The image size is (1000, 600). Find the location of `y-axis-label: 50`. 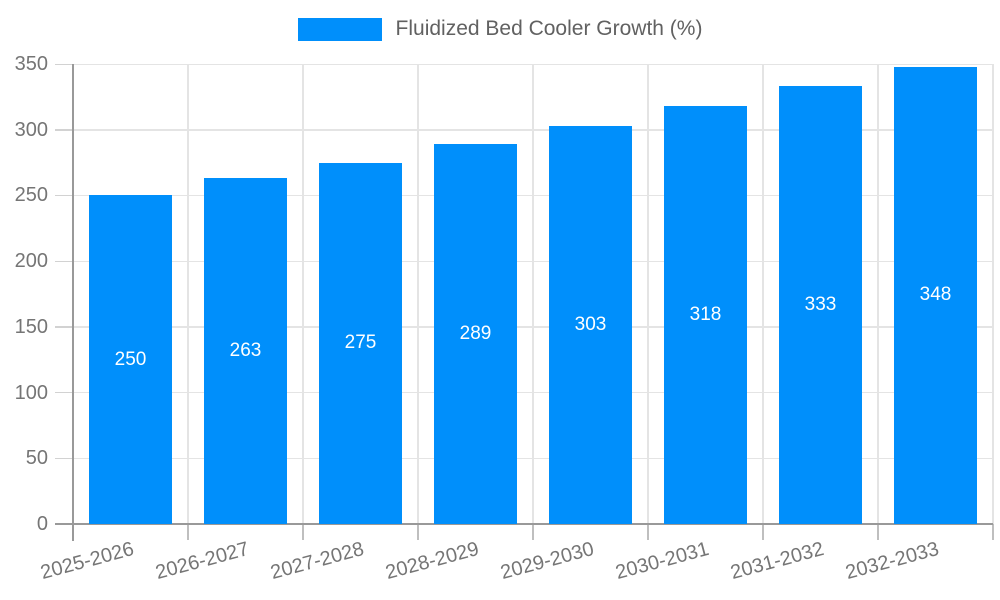

y-axis-label: 50 is located at coordinates (36, 458).